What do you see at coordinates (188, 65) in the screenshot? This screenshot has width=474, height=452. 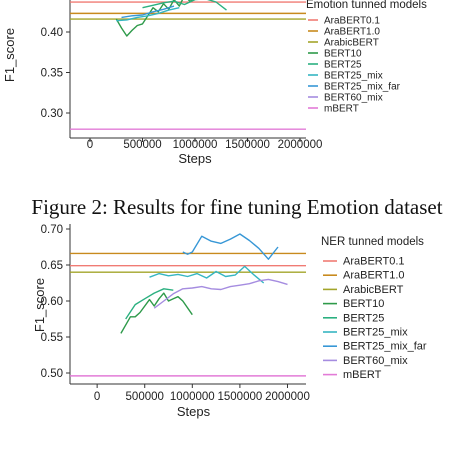 I see `plot-area` at bounding box center [188, 65].